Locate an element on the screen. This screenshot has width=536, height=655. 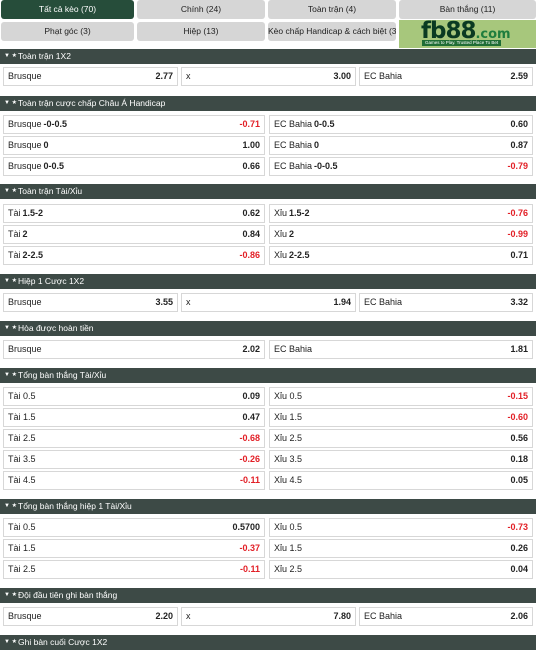
tab-goals: Bàn thắng (11) is located at coordinates (467, 9).